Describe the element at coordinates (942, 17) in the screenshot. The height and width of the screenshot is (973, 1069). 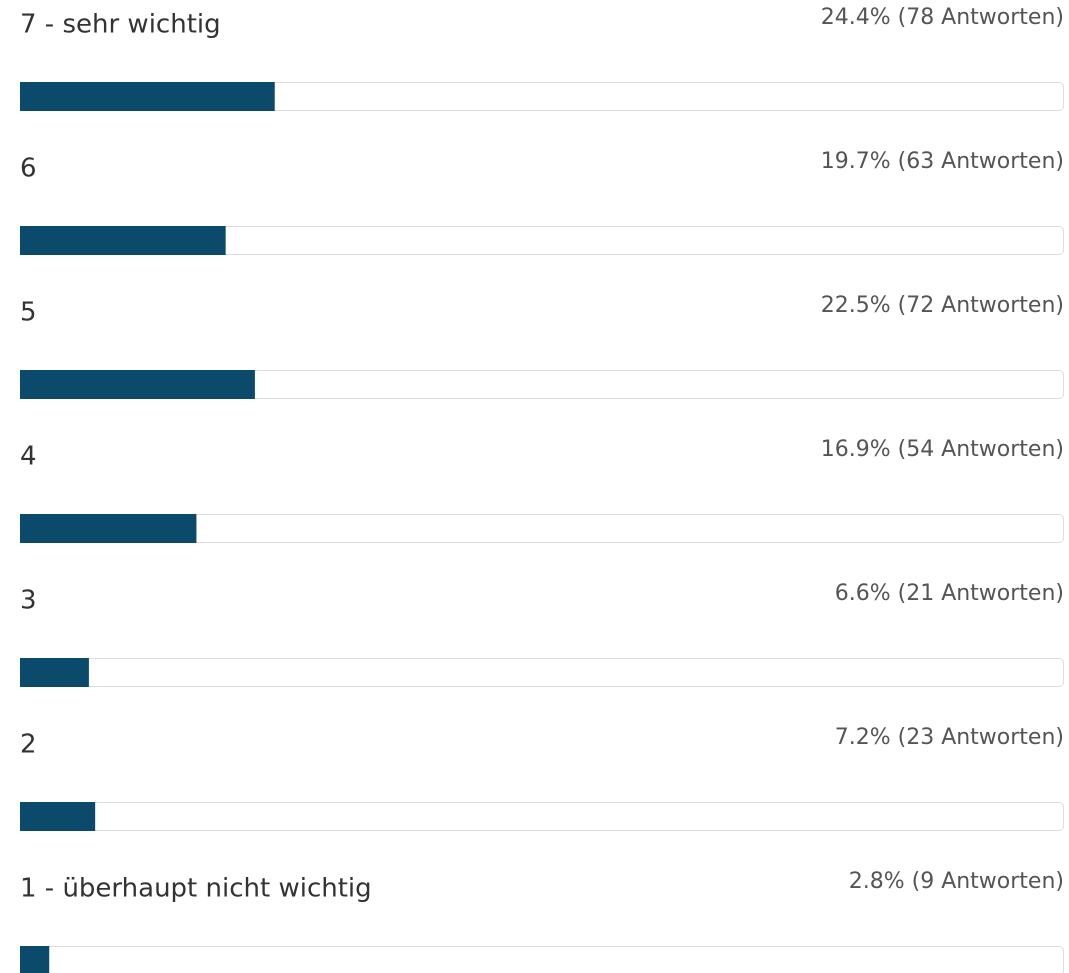
I see `value-label: 24.4% (78 Antworten)` at that location.